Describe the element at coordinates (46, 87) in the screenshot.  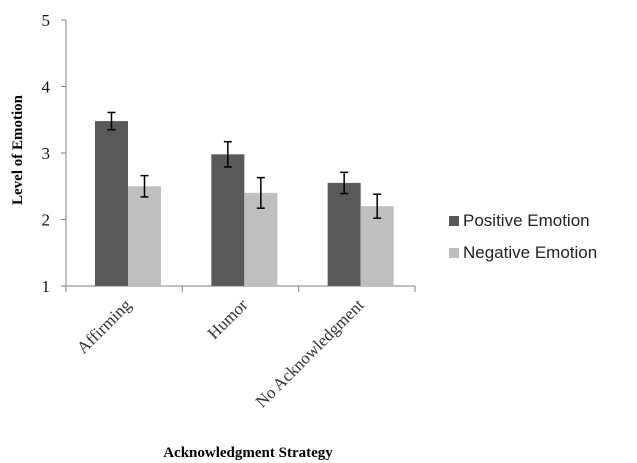
I see `y-tick-label: 4` at that location.